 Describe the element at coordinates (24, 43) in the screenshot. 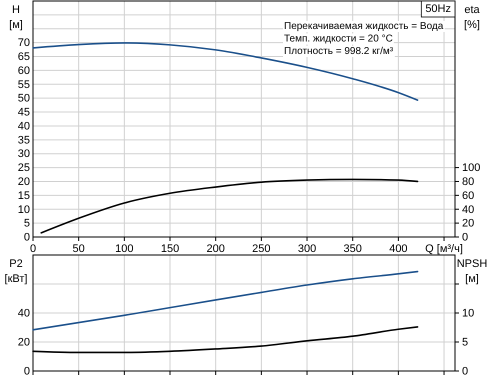

I see `y-tick-label: 70` at that location.